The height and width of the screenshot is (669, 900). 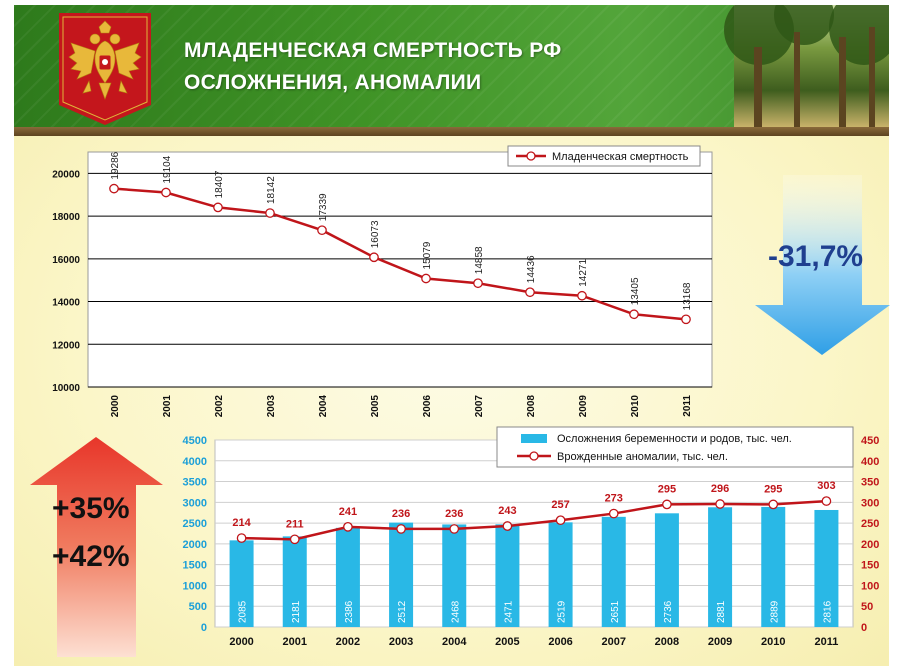 What do you see at coordinates (402, 611) in the screenshot?
I see `bar-value-label: 2512` at bounding box center [402, 611].